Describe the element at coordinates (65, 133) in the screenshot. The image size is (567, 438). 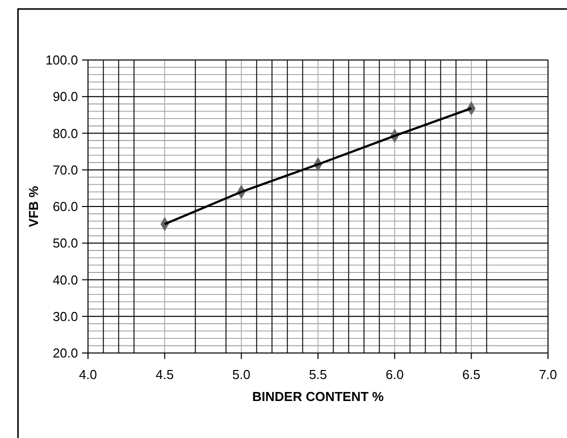
I see `y-tick-label: 80.0` at that location.